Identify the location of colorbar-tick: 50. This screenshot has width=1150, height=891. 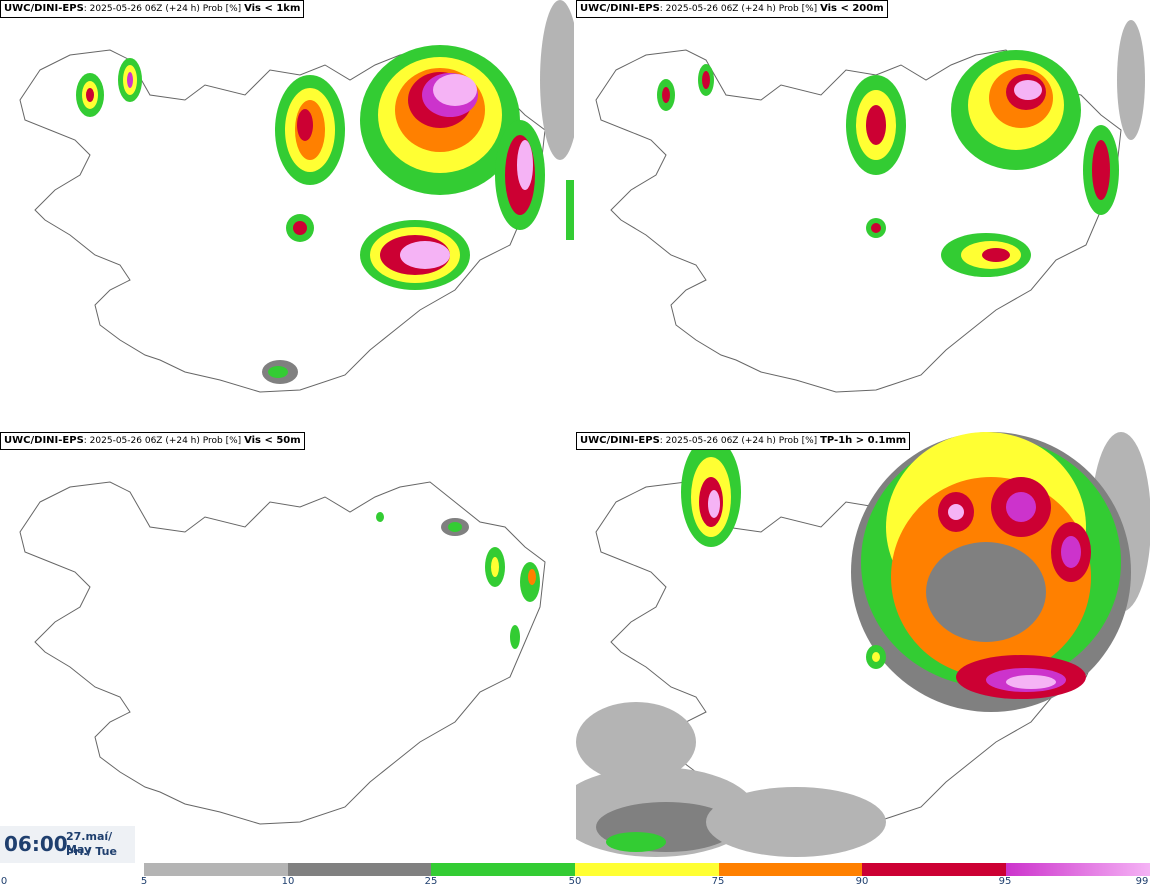
(575, 881).